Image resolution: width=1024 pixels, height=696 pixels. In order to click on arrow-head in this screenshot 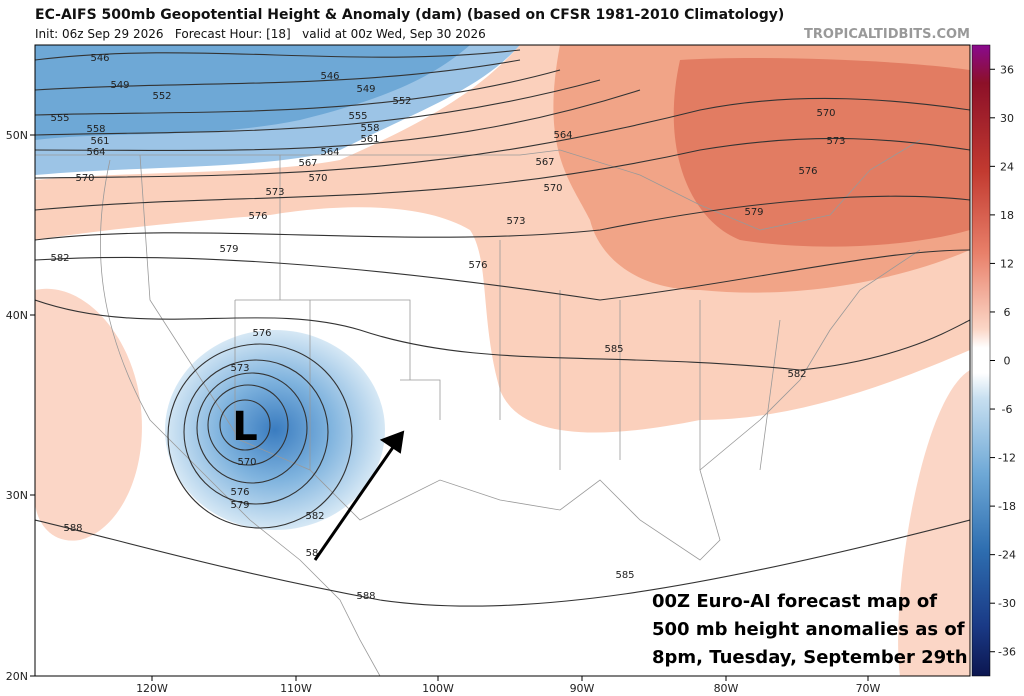, I will do `click(392, 442)`.